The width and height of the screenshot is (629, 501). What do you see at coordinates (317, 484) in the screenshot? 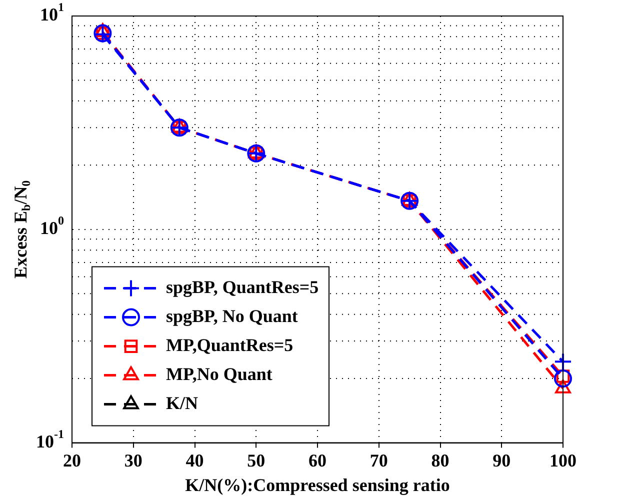
I see `x-axis-title: K/N(%):Compressed sensing ratio` at bounding box center [317, 484].